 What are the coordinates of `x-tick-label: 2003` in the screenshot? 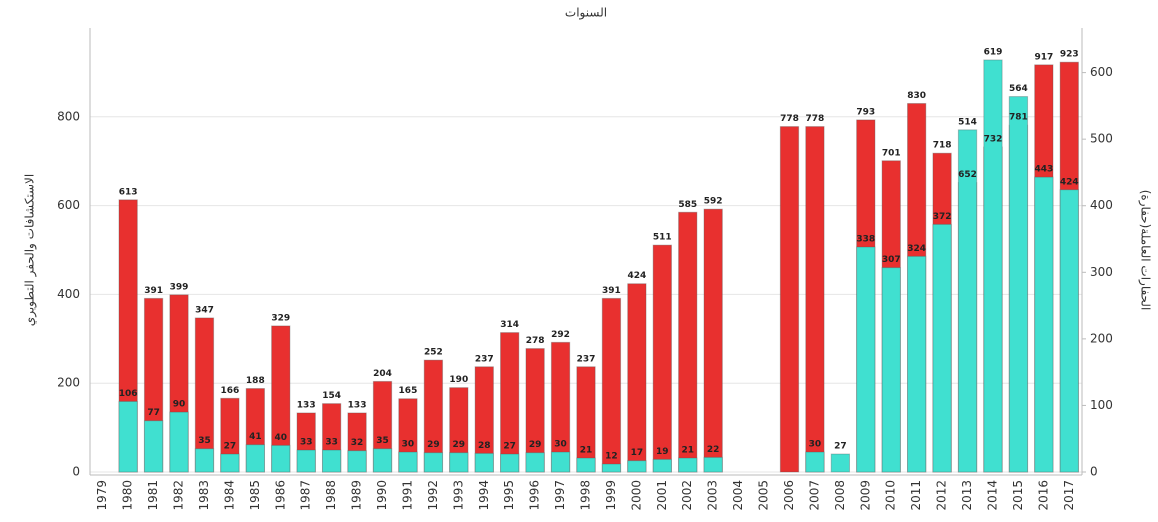 It's located at (713, 495).